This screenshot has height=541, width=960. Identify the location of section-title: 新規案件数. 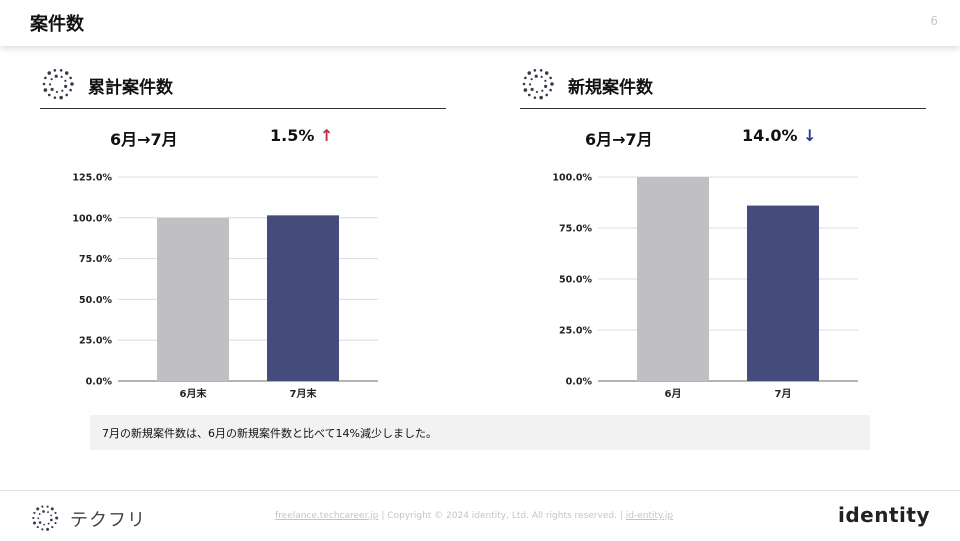
(610, 88).